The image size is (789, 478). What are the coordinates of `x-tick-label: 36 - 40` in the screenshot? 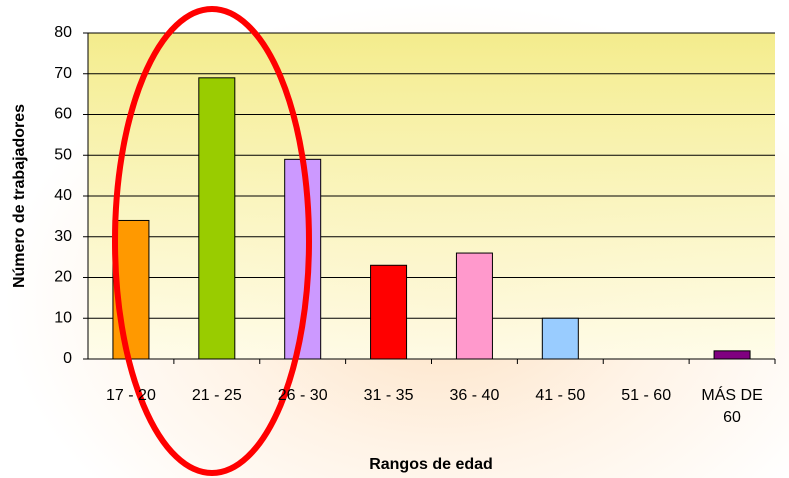 It's located at (474, 395).